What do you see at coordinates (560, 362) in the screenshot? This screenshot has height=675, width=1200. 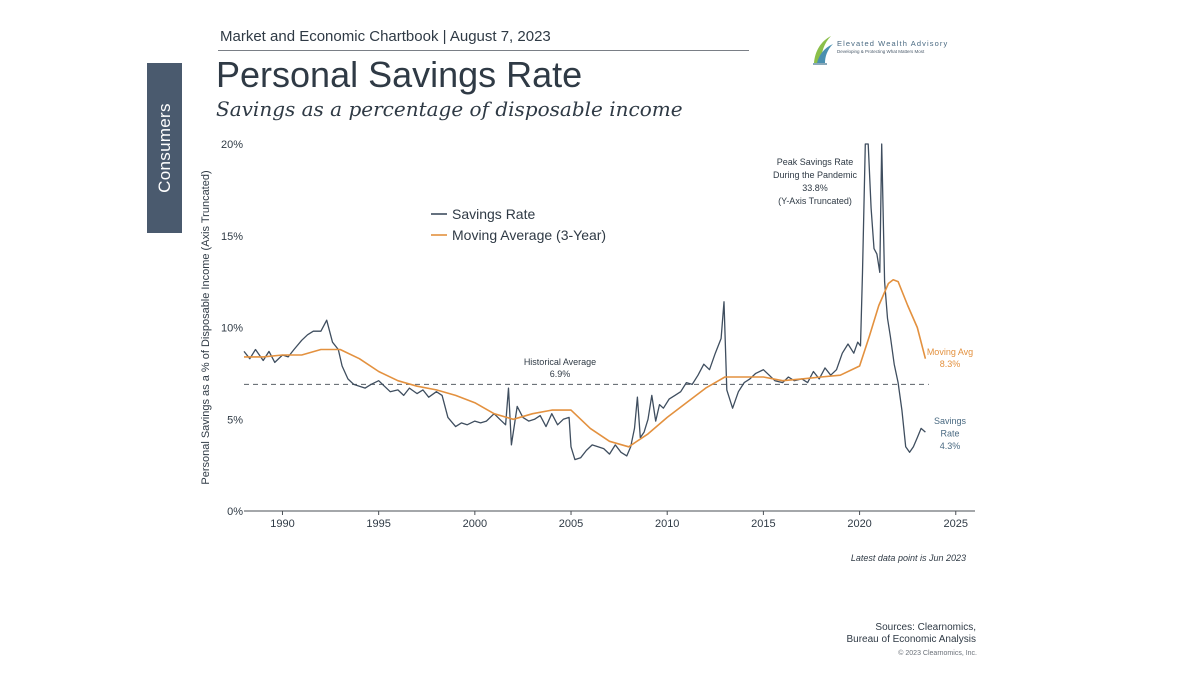 I see `historical-average-label: Historical Average` at bounding box center [560, 362].